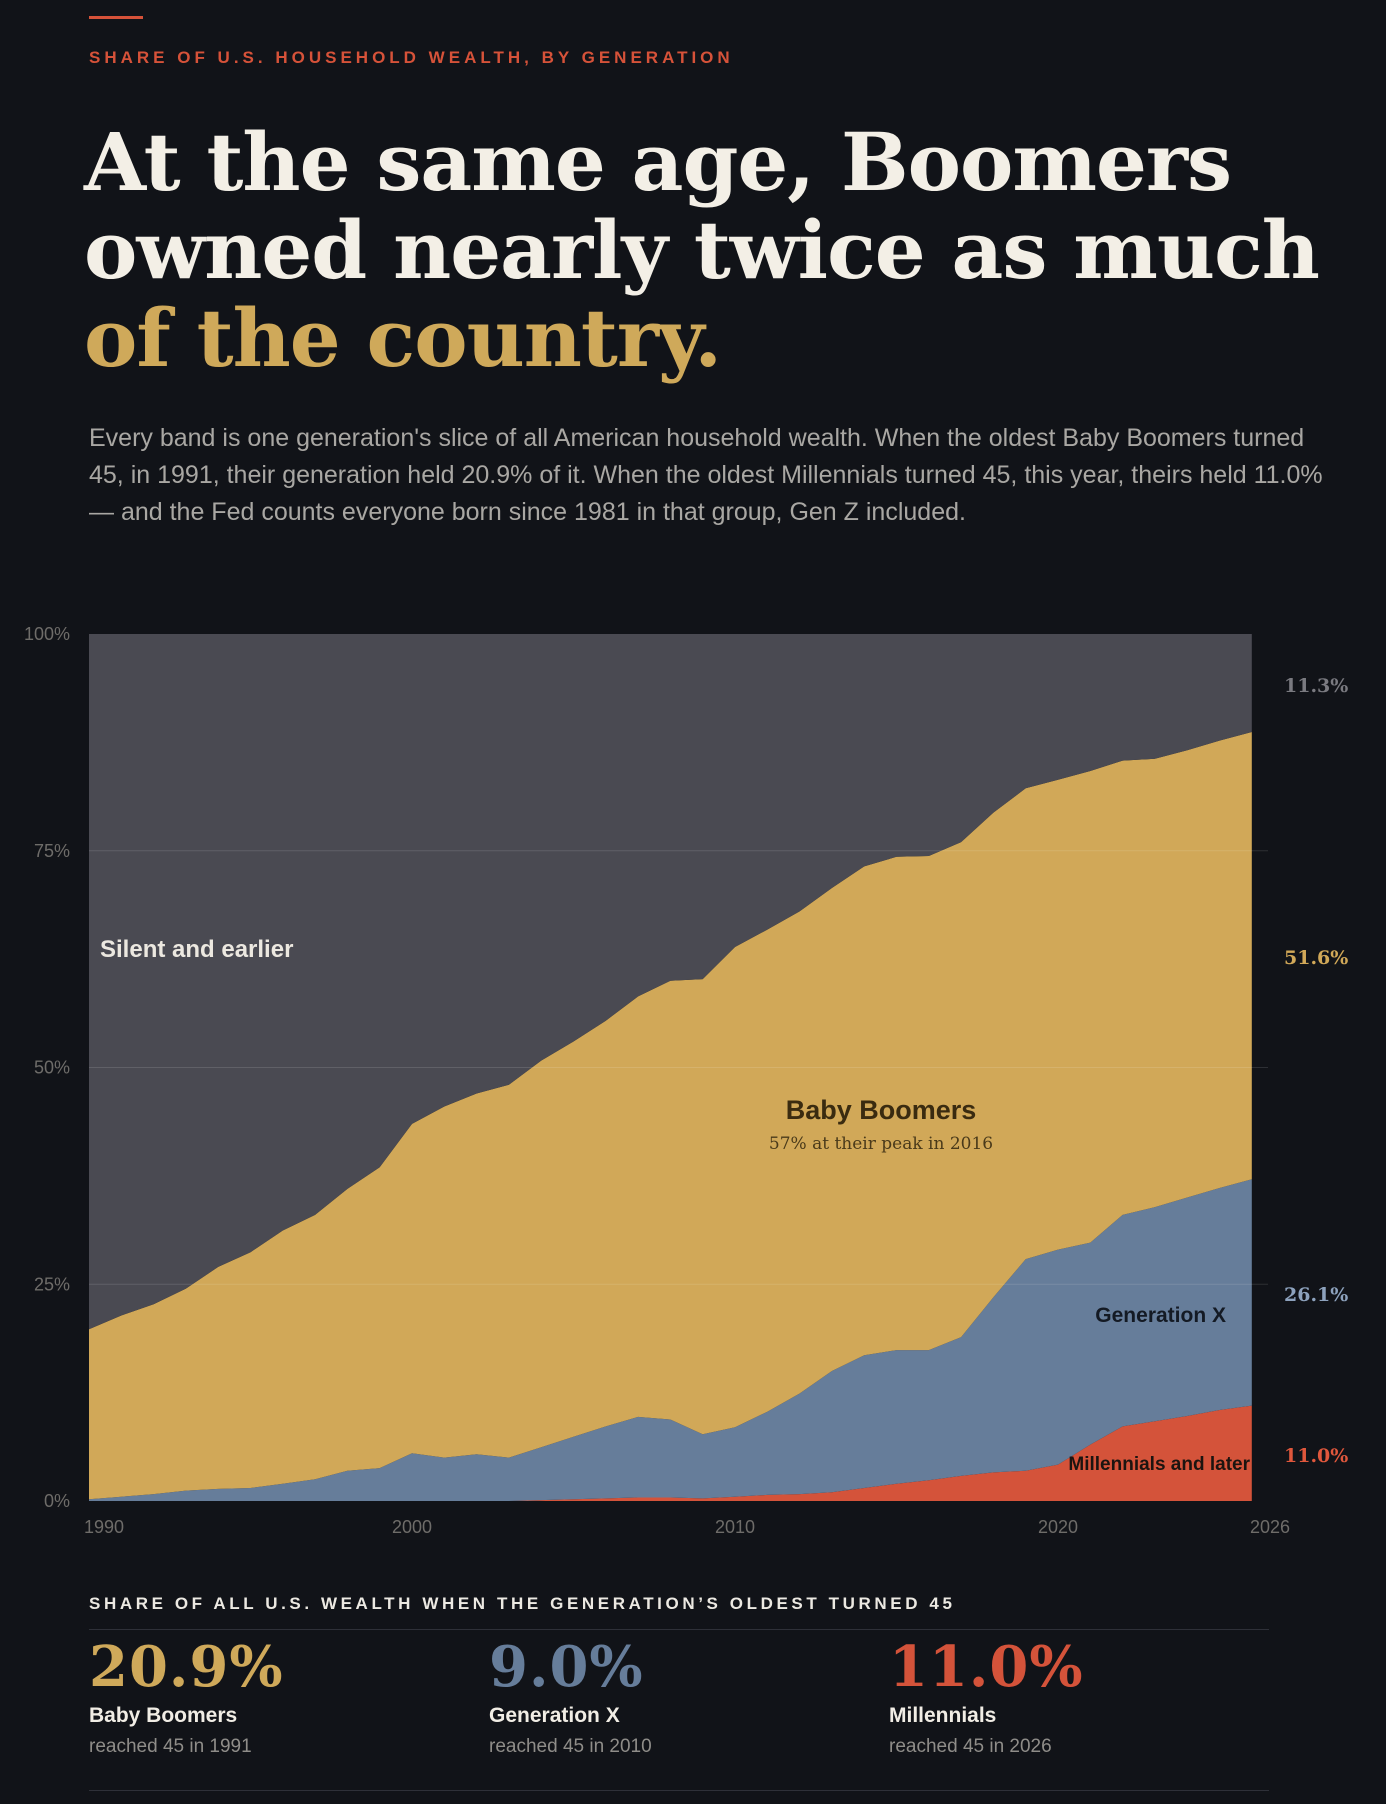 The height and width of the screenshot is (1804, 1386). Describe the element at coordinates (554, 1715) in the screenshot. I see `stat-name: Generation X` at that location.